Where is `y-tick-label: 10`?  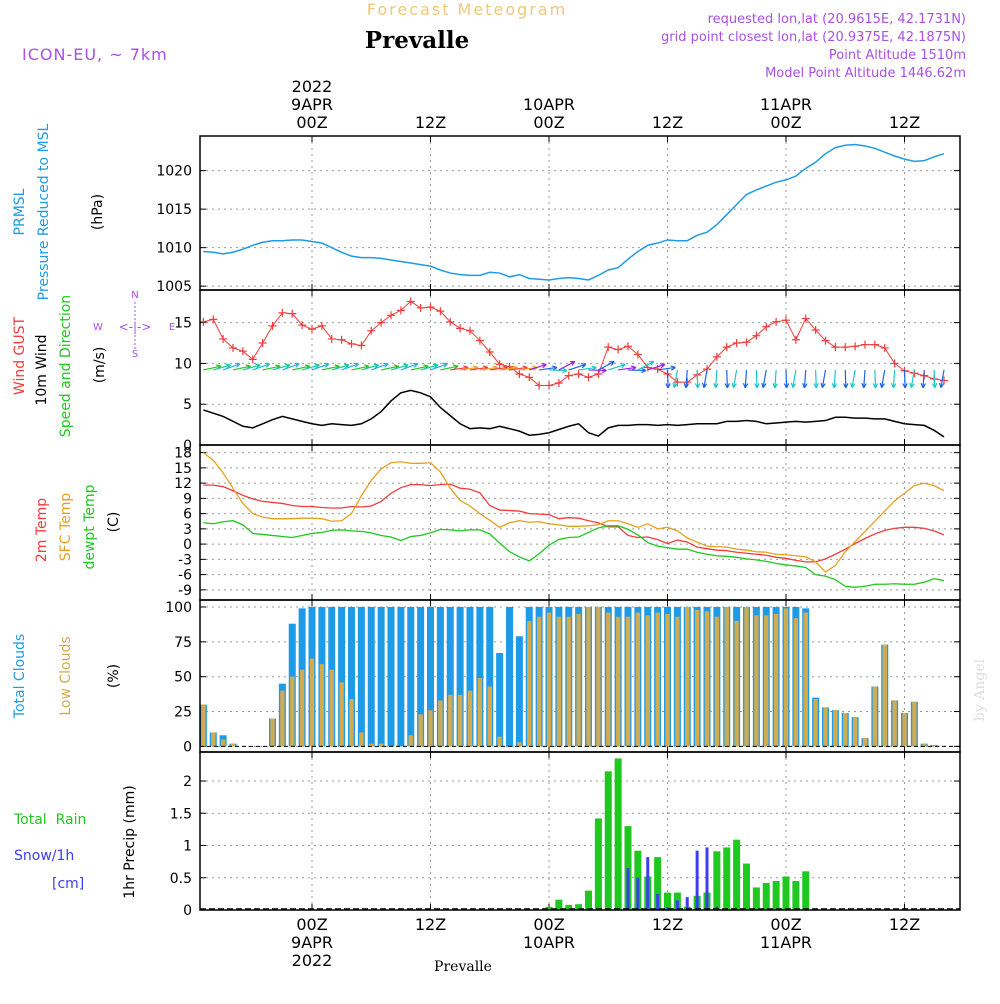 y-tick-label: 10 is located at coordinates (183, 364).